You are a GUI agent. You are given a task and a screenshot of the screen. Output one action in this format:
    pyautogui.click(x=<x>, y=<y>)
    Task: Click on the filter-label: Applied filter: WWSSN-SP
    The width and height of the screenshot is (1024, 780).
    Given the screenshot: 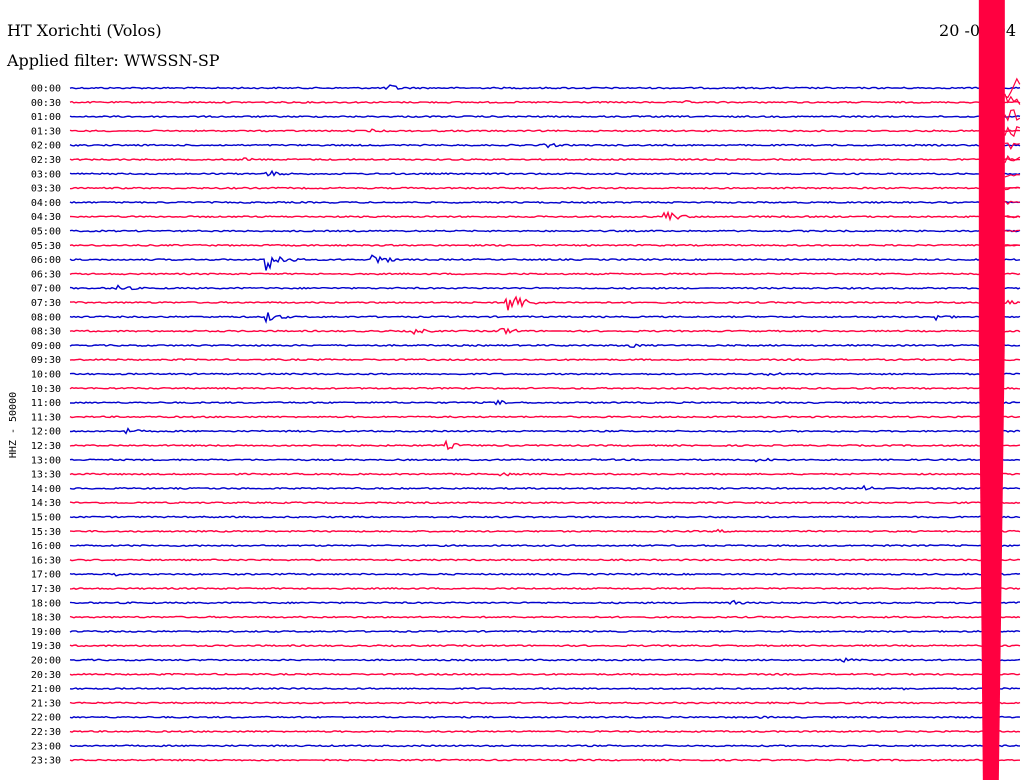 What is the action you would take?
    pyautogui.click(x=113, y=60)
    